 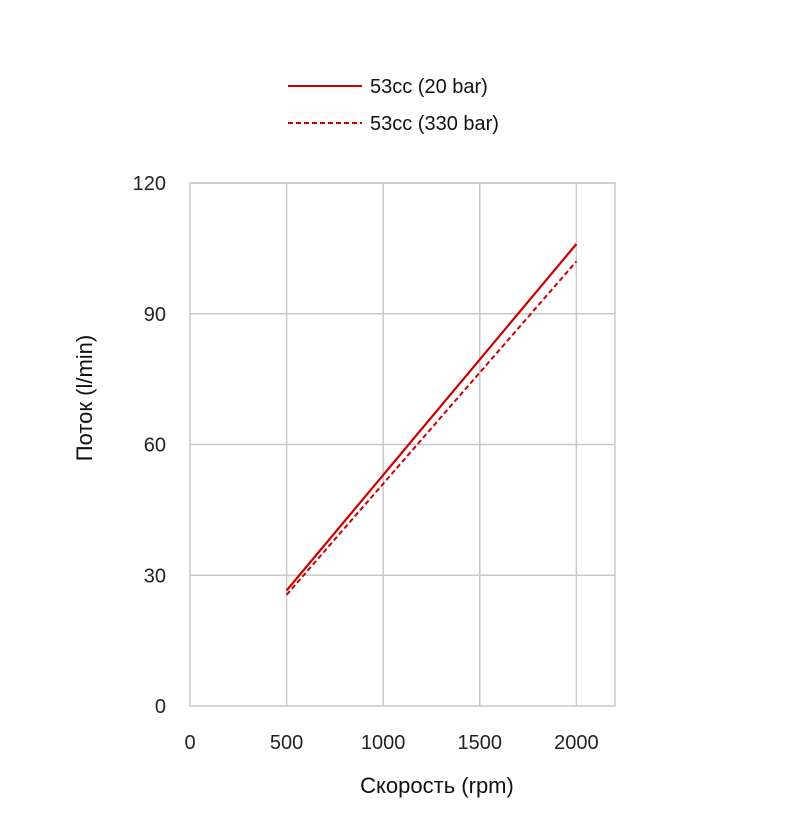 What do you see at coordinates (155, 315) in the screenshot?
I see `y-tick-label: 90` at bounding box center [155, 315].